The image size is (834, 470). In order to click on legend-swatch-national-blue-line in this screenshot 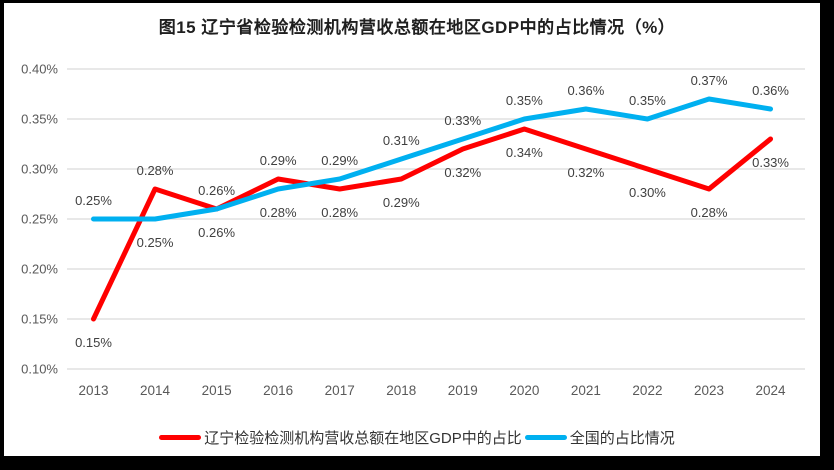, I will do `click(545, 437)`.